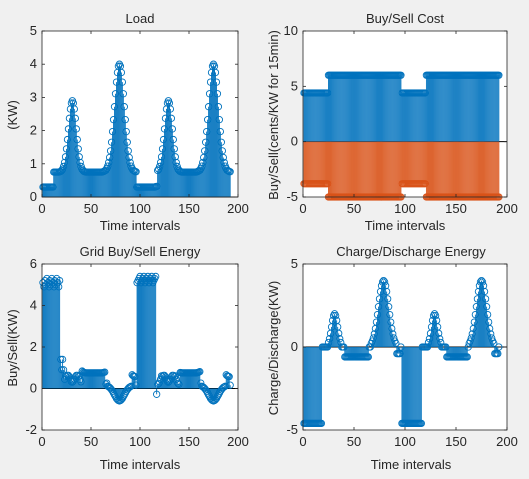 The height and width of the screenshot is (479, 529). What do you see at coordinates (411, 251) in the screenshot?
I see `battery-title: Charge/Discharge Energy` at bounding box center [411, 251].